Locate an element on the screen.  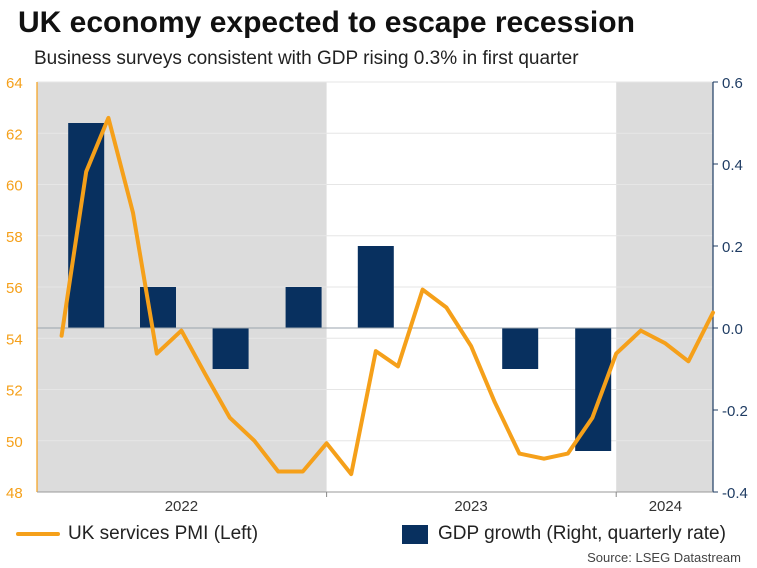
left-tick-label: 60 is located at coordinates (14, 186).